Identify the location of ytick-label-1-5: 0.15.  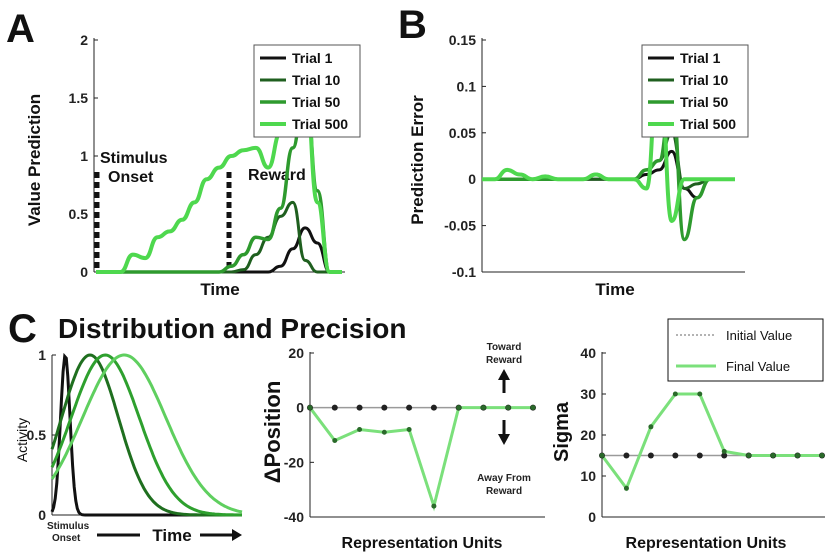
(462, 40).